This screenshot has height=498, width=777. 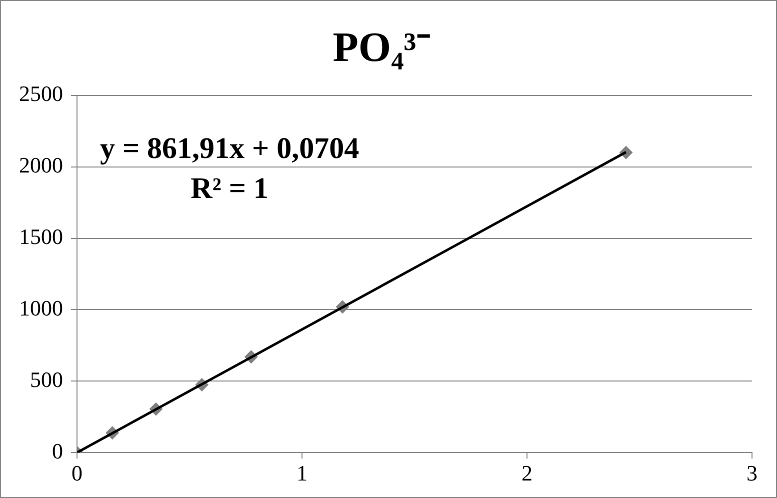 I want to click on y-tick-label: 2500, so click(x=41, y=93).